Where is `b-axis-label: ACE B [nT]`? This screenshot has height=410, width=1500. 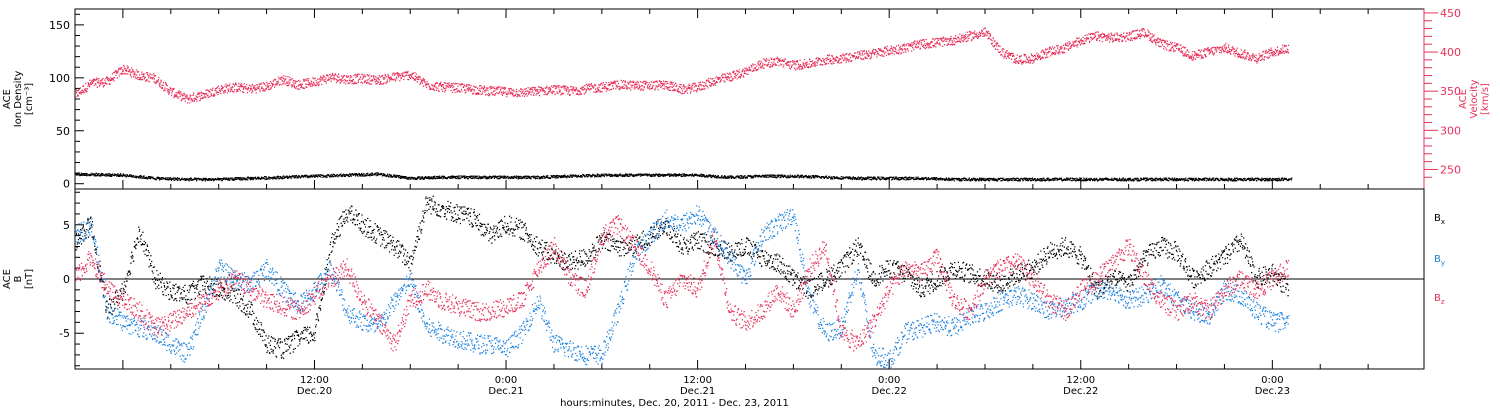 b-axis-label: ACE B [nT] is located at coordinates (18, 279).